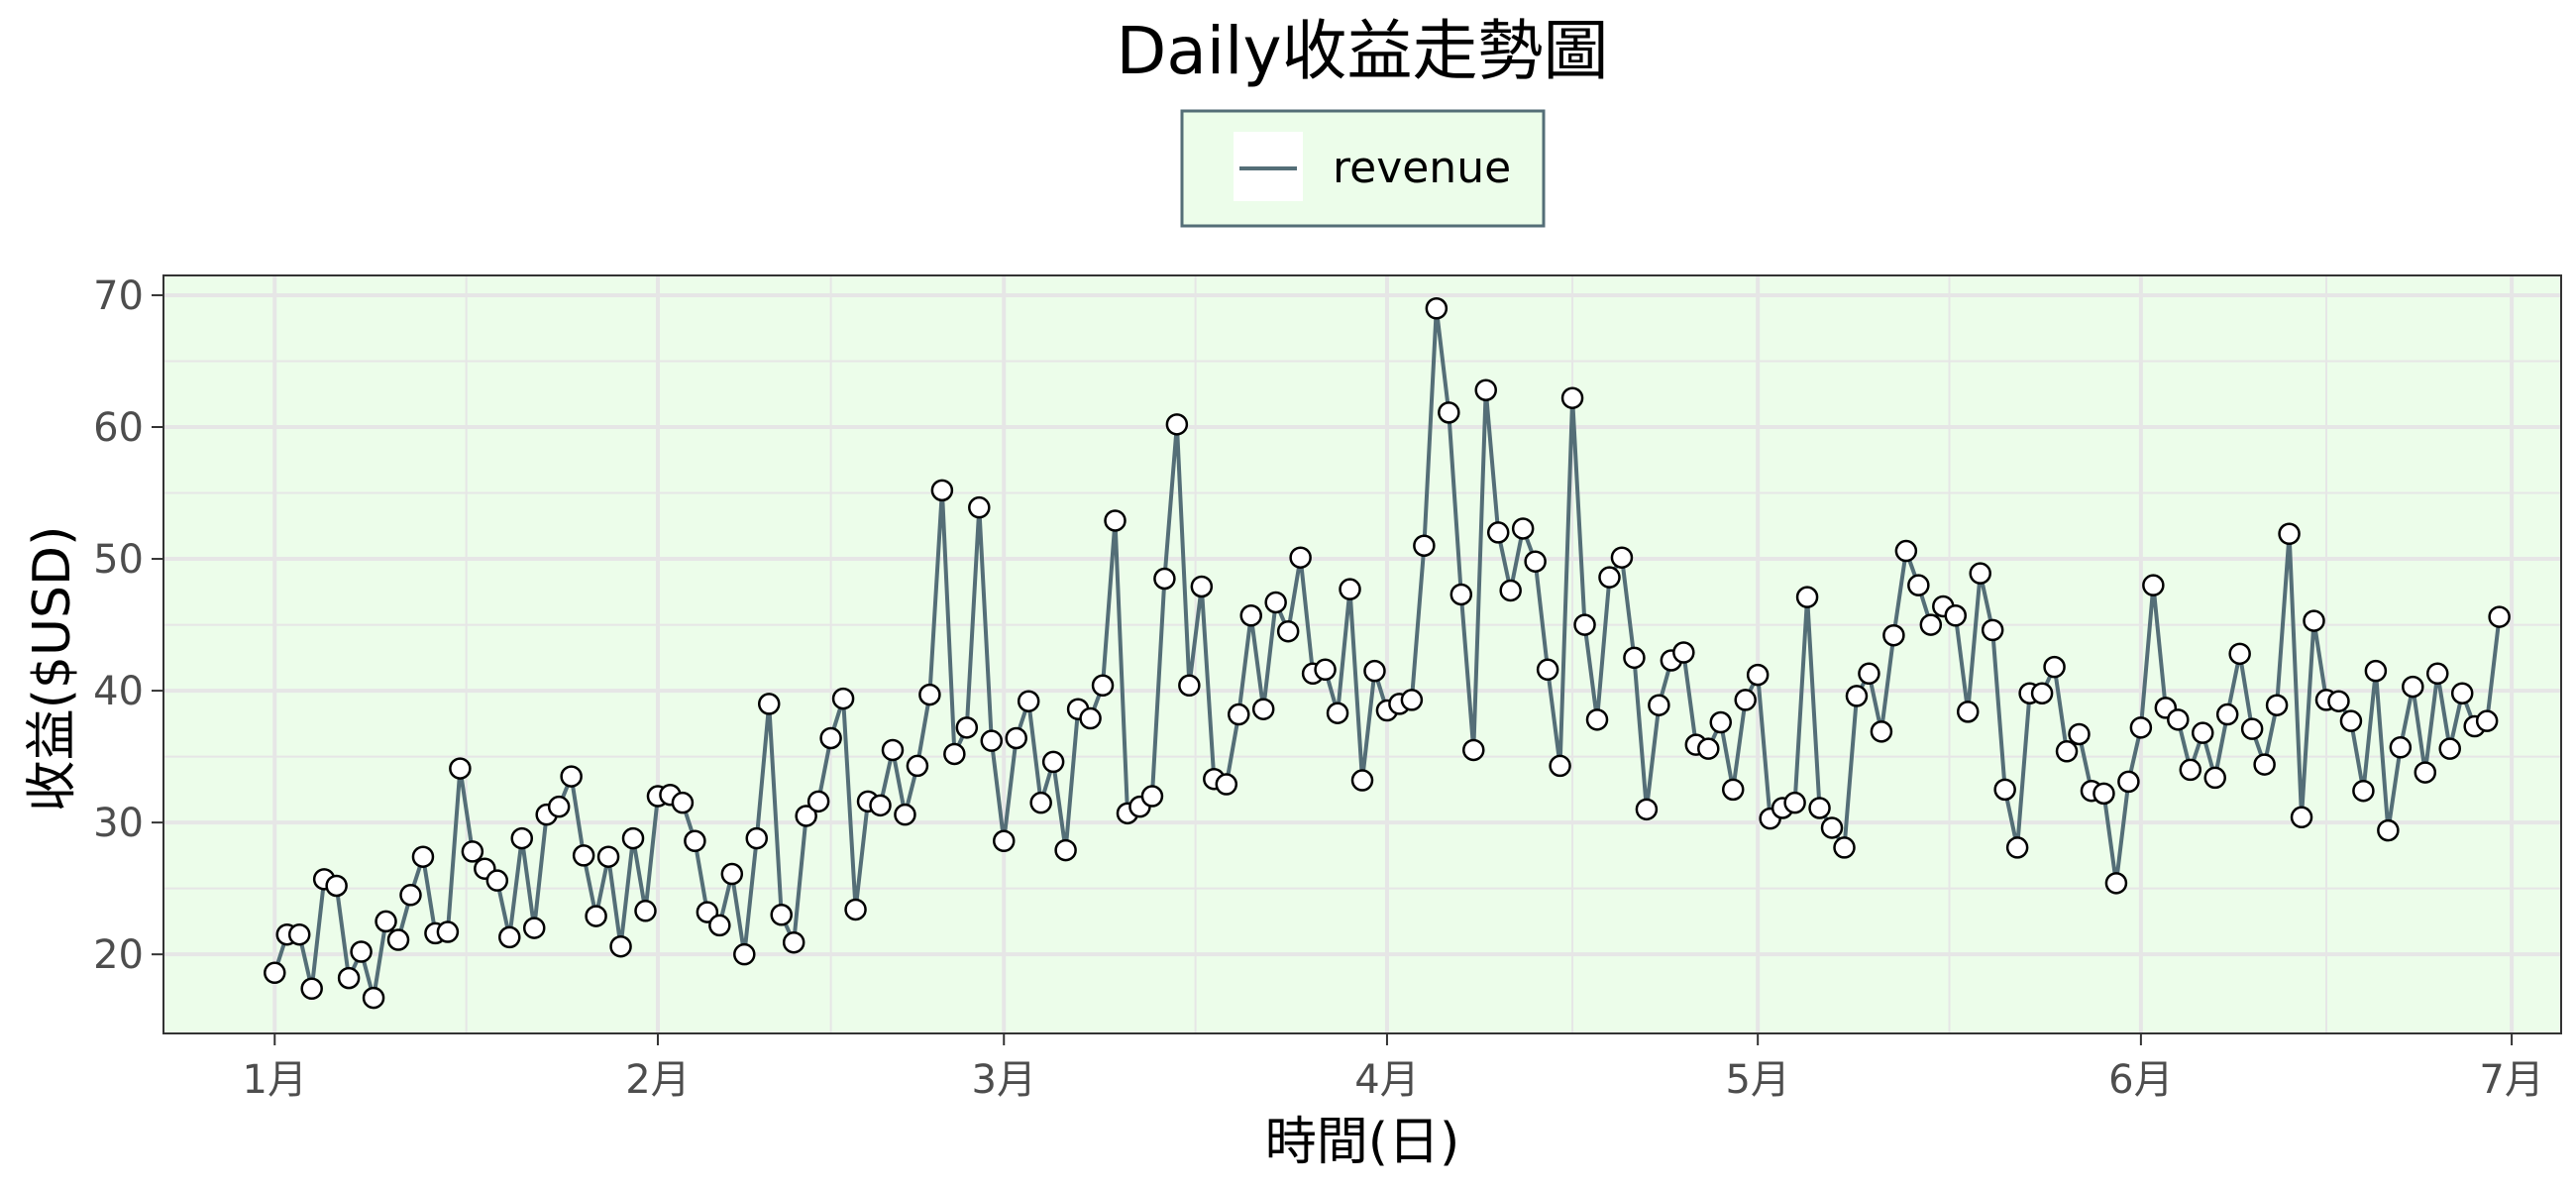 Image resolution: width=2576 pixels, height=1189 pixels. What do you see at coordinates (1362, 1142) in the screenshot?
I see `x-axis-title: 時間(日)` at bounding box center [1362, 1142].